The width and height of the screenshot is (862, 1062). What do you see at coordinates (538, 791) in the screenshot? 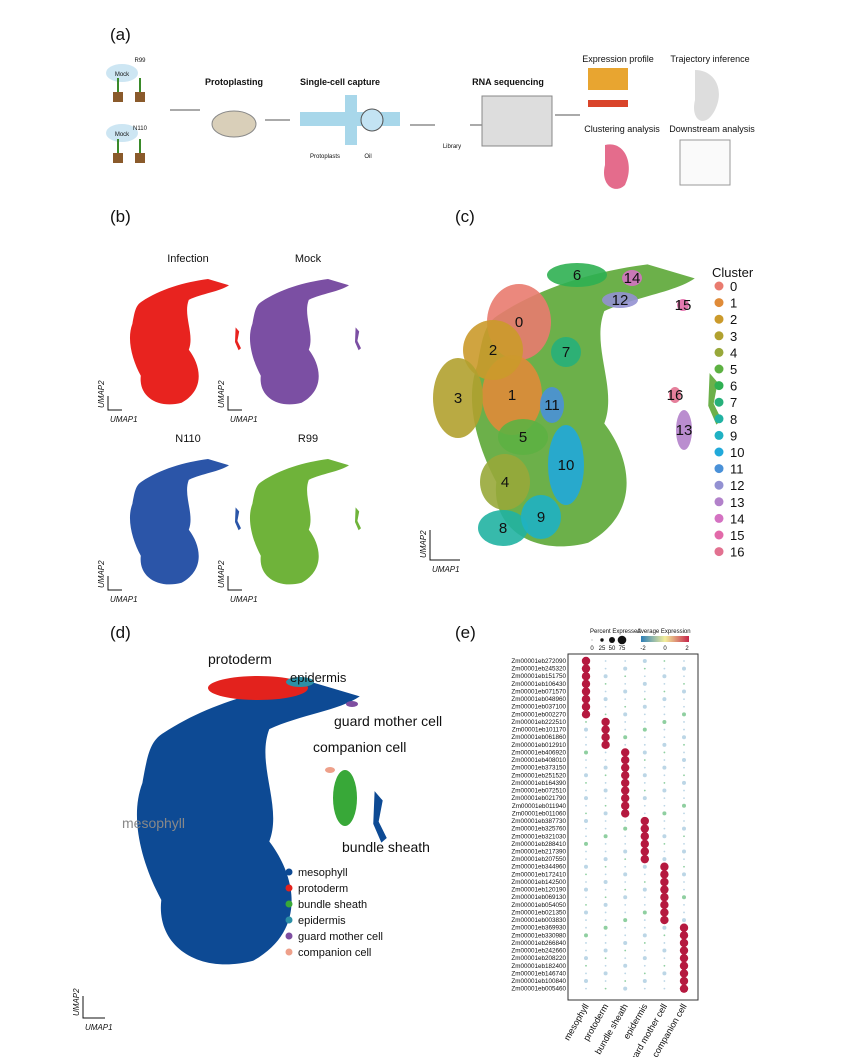
I see `gene-label: Zm00001eb072510` at bounding box center [538, 791].